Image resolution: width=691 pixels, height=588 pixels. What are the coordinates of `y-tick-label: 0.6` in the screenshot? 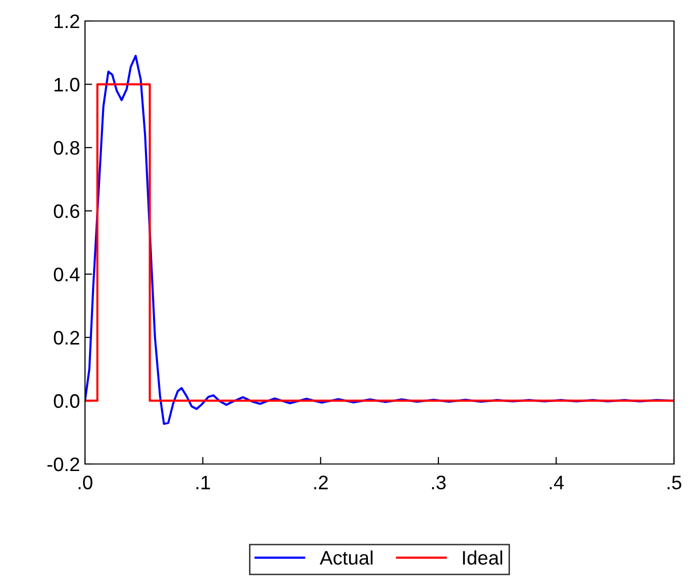 It's located at (67, 211).